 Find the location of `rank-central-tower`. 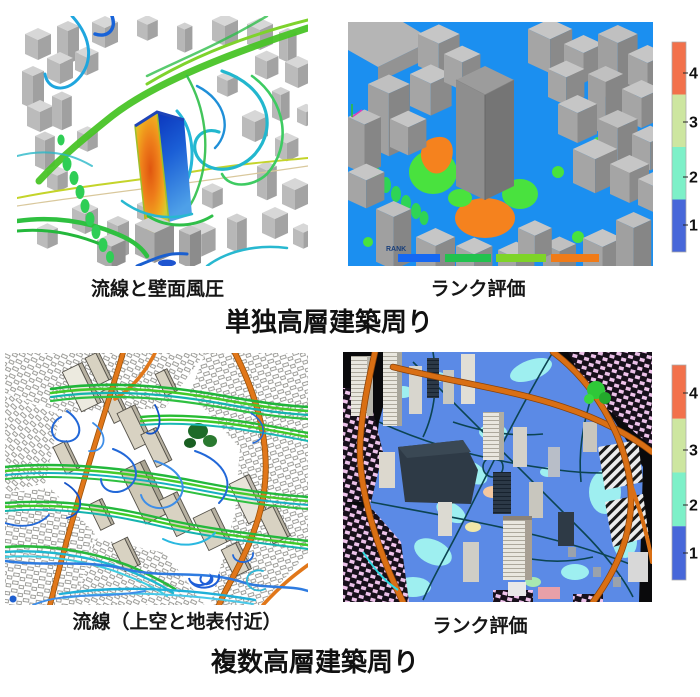

rank-central-tower is located at coordinates (485, 133).